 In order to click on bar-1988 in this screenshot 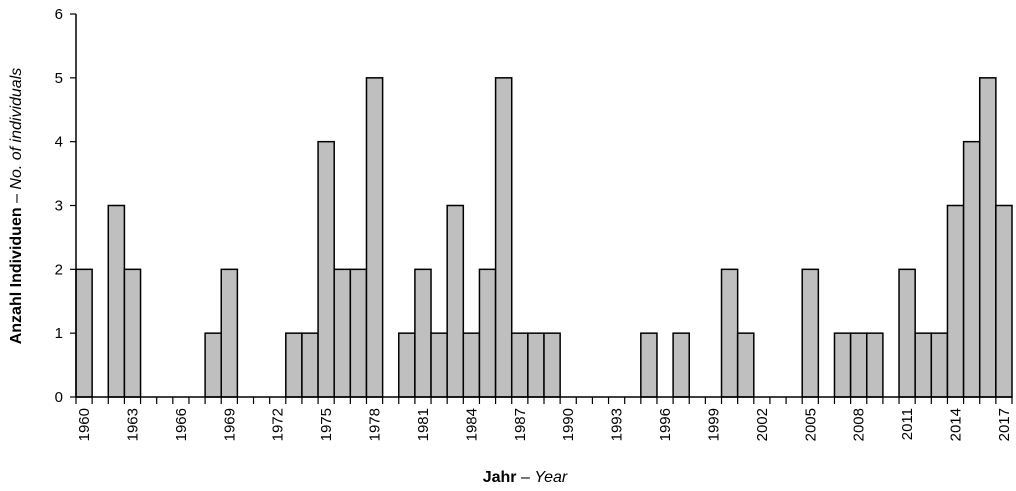, I will do `click(536, 365)`.